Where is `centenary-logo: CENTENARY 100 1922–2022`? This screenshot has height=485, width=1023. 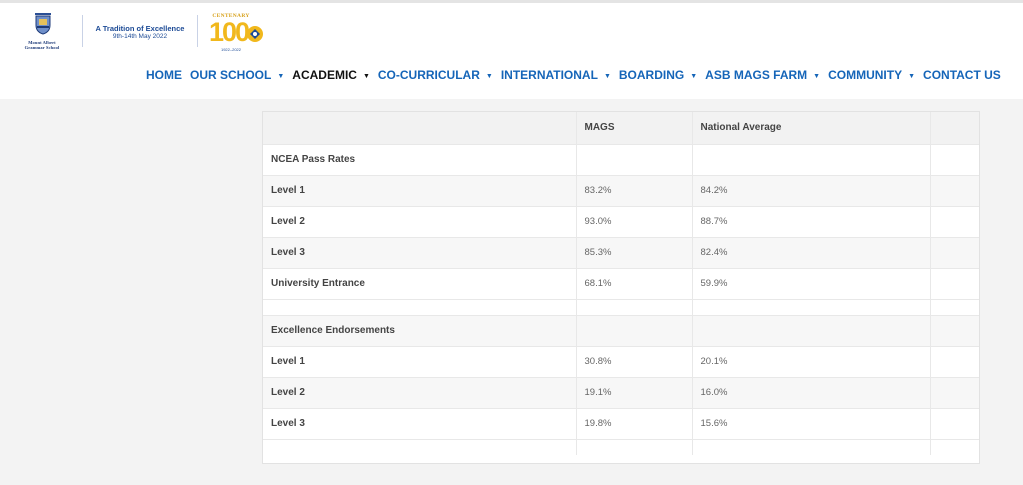
centenary-logo: CENTENARY 100 1922–2022 is located at coordinates (237, 34).